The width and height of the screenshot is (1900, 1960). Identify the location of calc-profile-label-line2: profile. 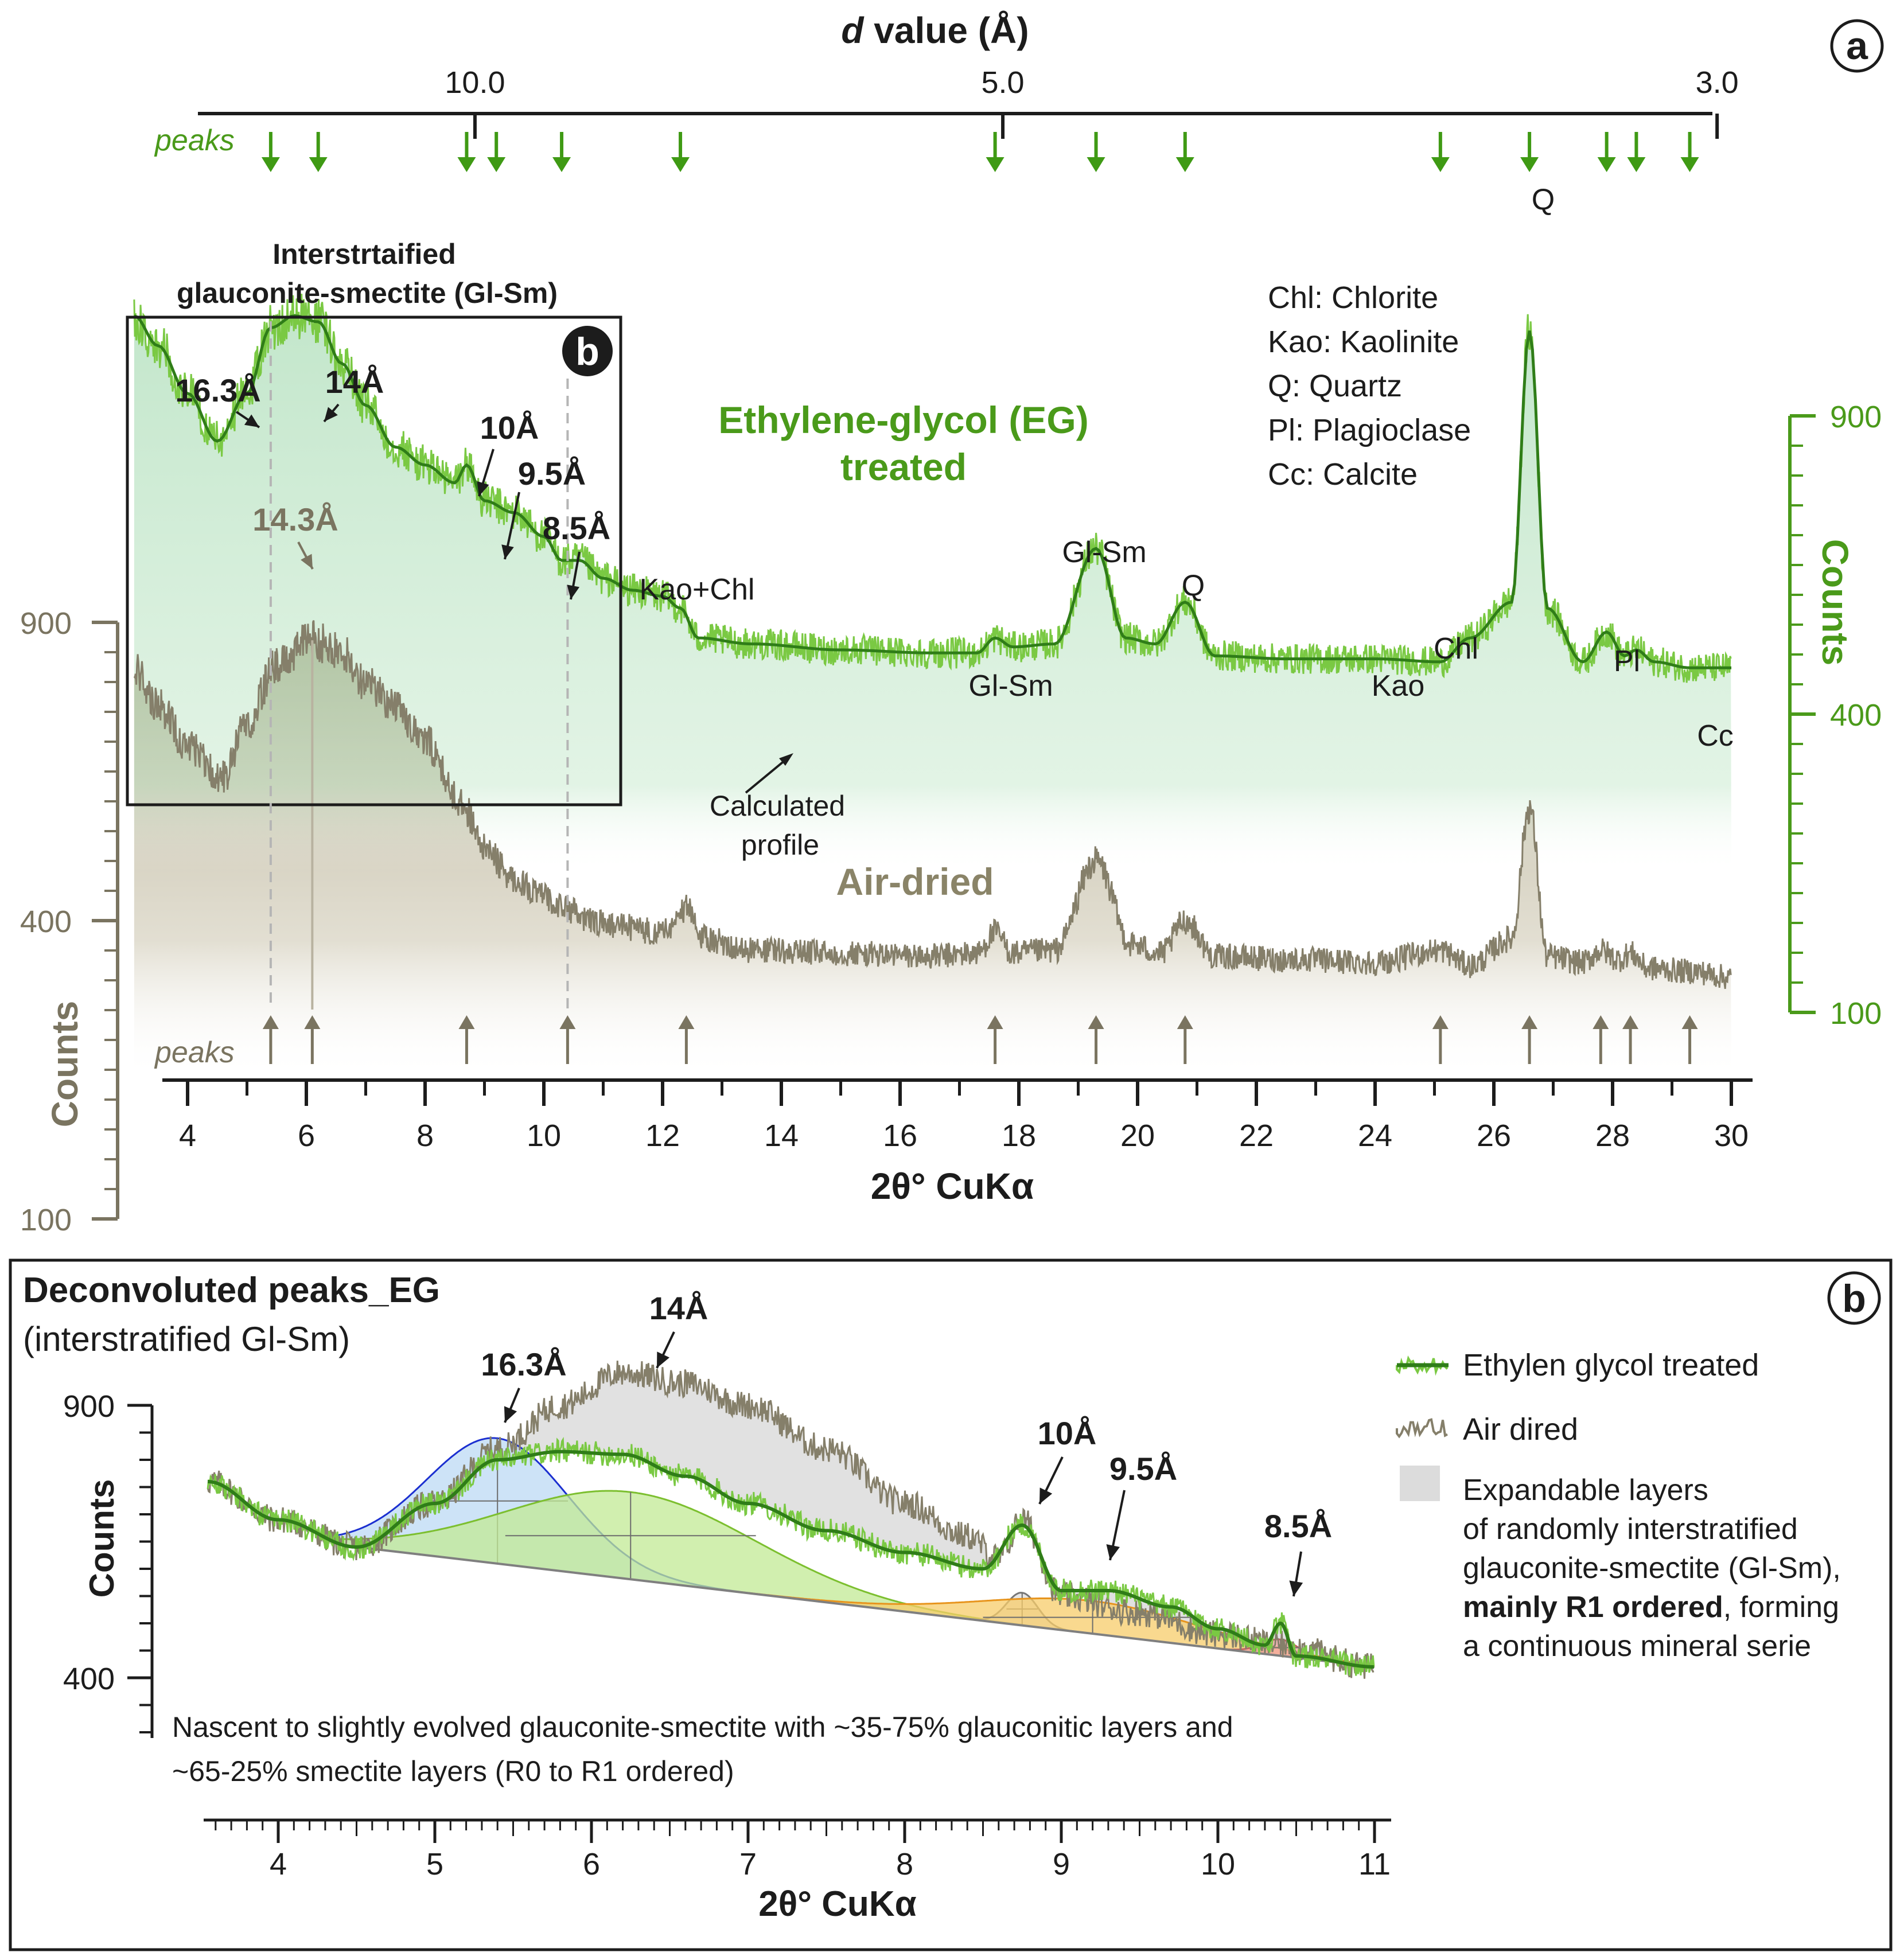
(780, 845).